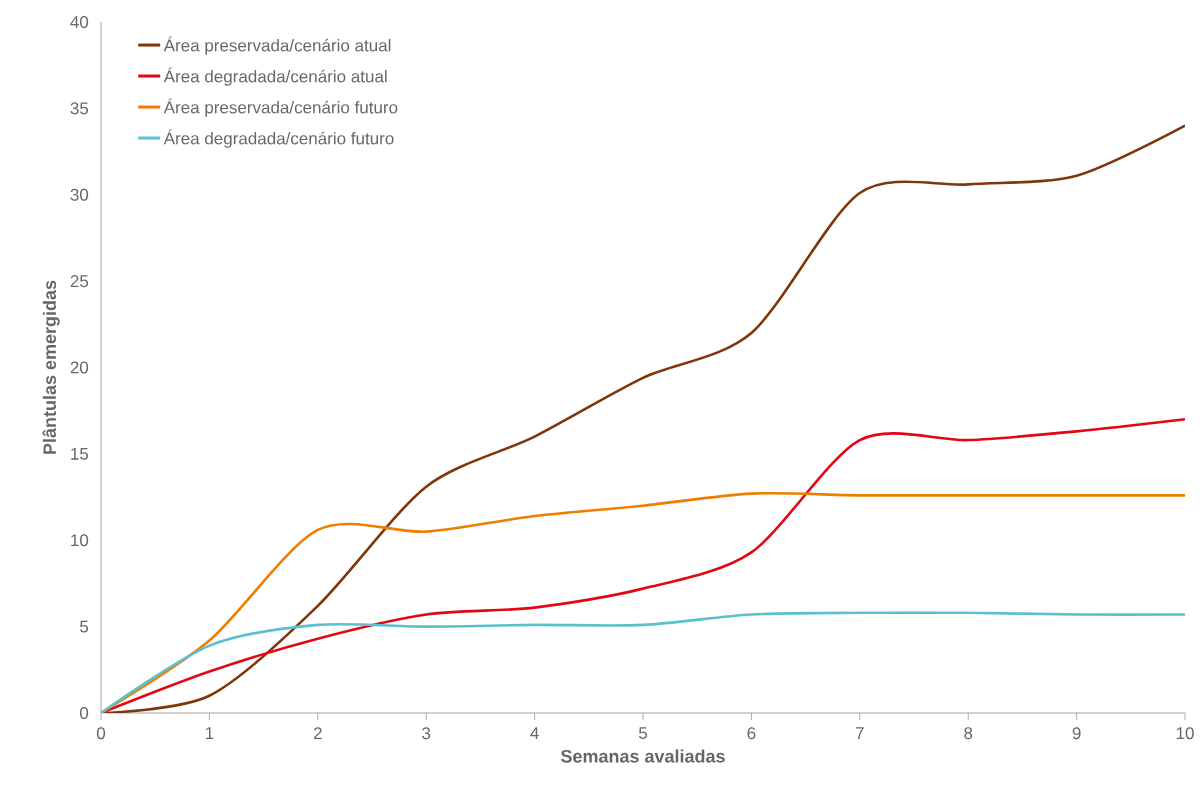 This screenshot has width=1202, height=796. What do you see at coordinates (275, 76) in the screenshot?
I see `legend-label: Área degradada/cenário atual` at bounding box center [275, 76].